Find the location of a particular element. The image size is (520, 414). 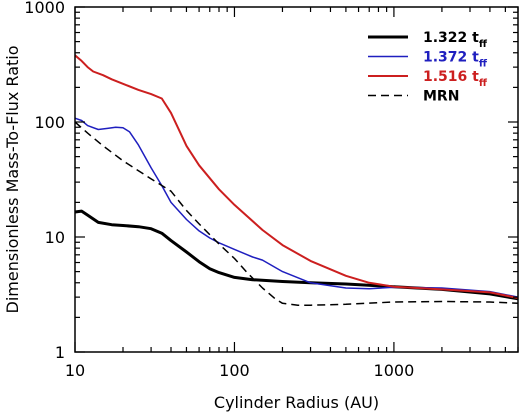

y-axis-label: Dimensionless Mass-To-Flux Ratio is located at coordinates (12, 179).